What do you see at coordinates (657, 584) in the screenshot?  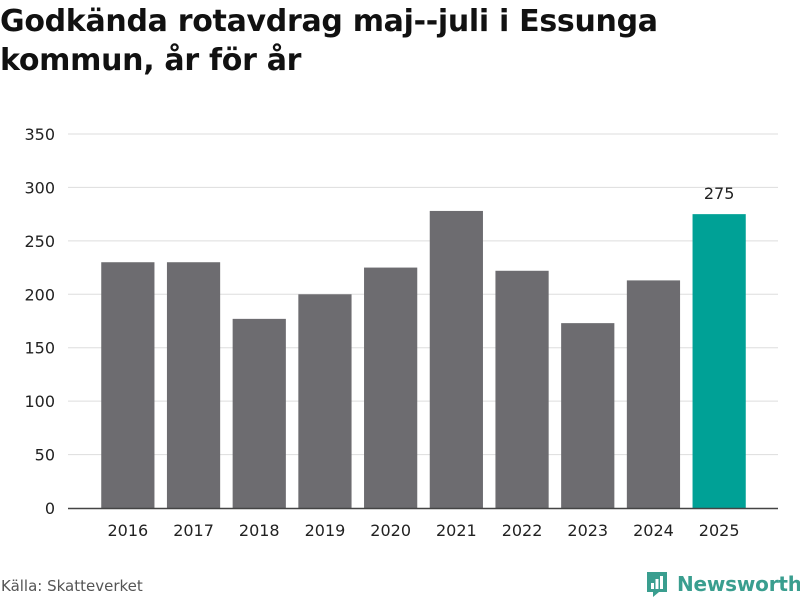 I see `newsworthy-logo-icon` at bounding box center [657, 584].